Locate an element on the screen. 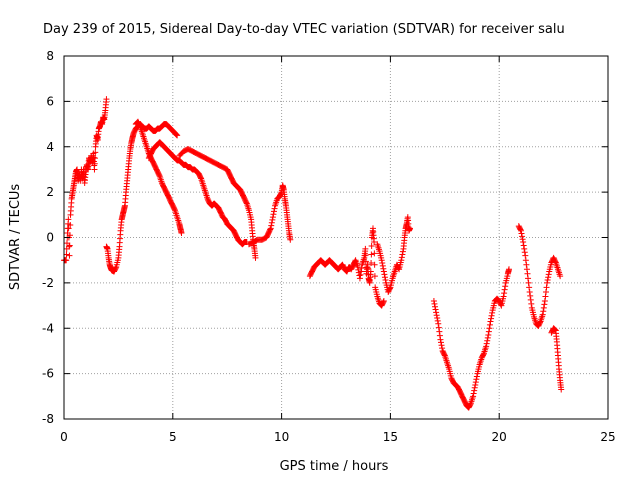 The height and width of the screenshot is (480, 640). y-tick-label: -2 is located at coordinates (48, 283).